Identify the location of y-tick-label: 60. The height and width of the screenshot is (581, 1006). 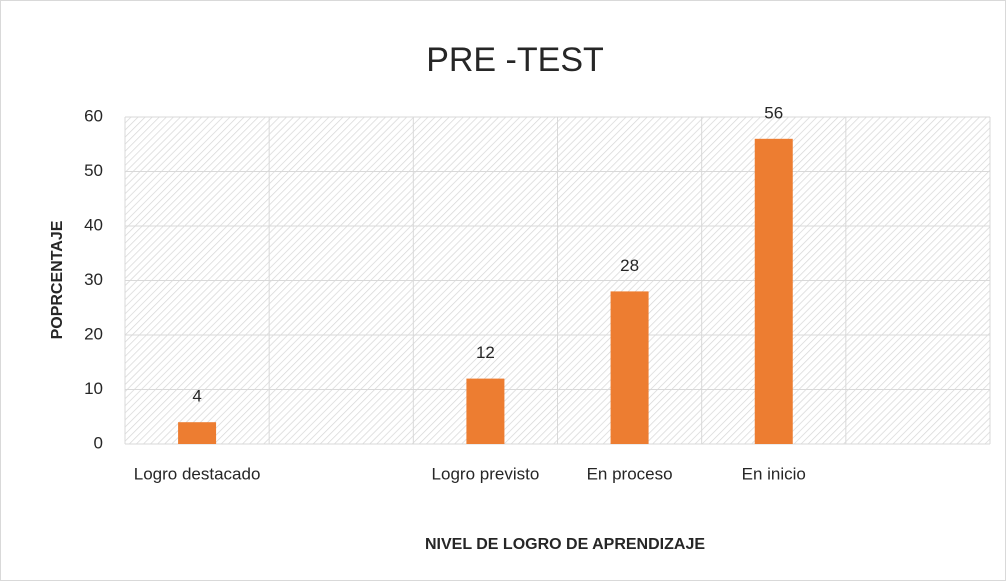
(93, 115).